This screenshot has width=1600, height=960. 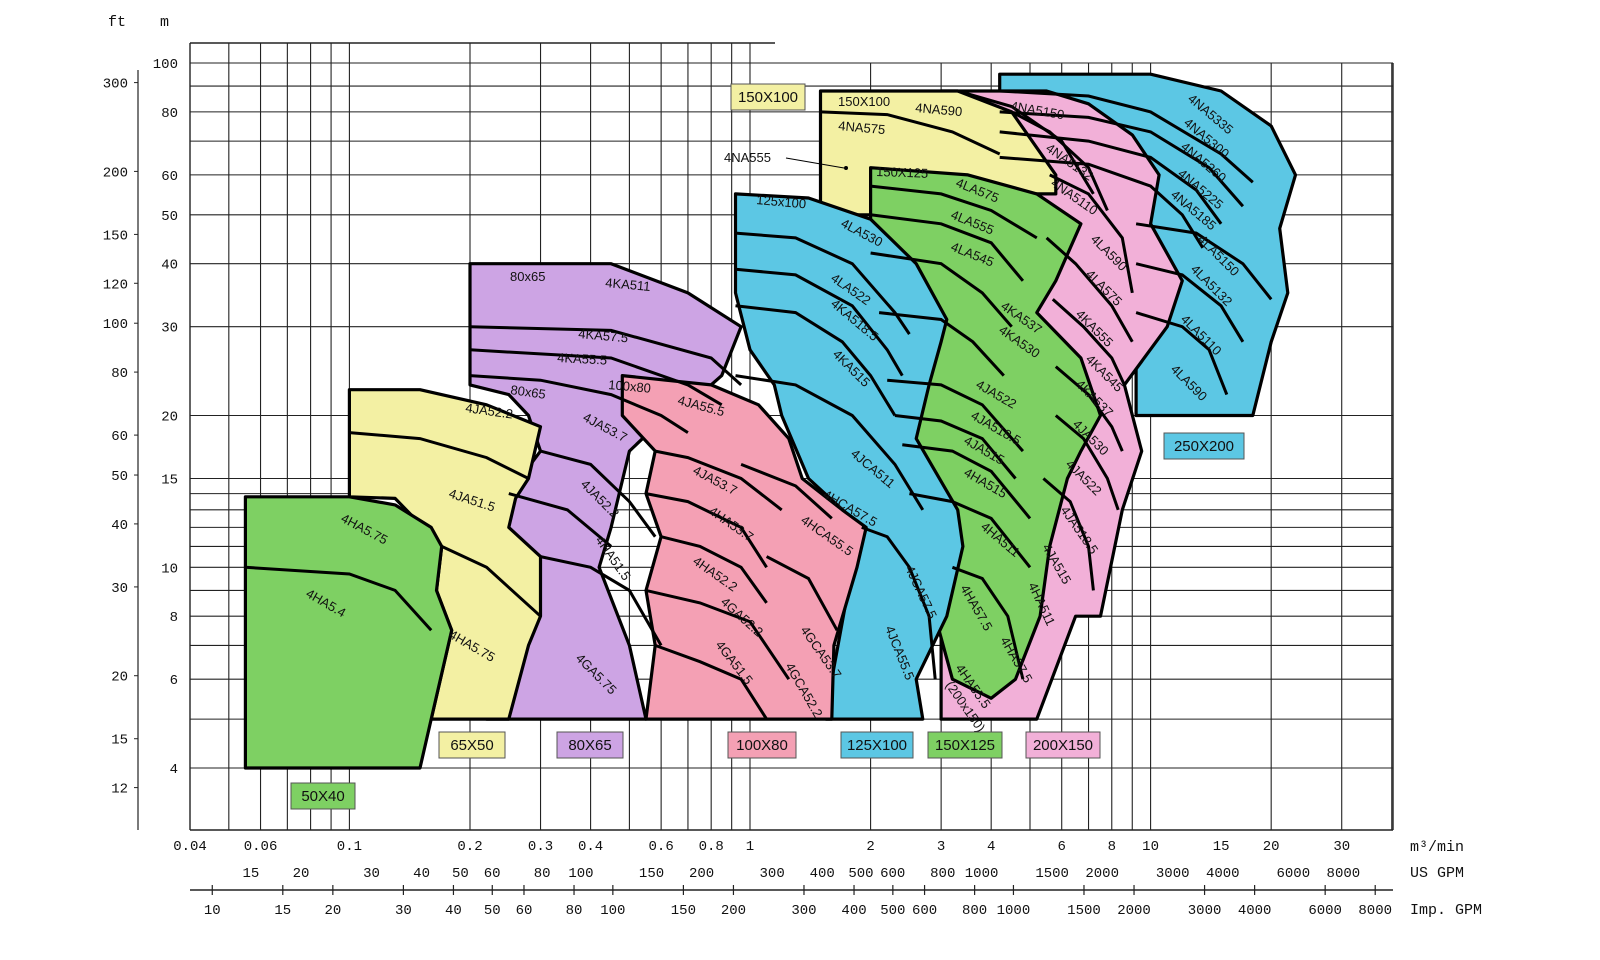 What do you see at coordinates (942, 874) in the screenshot?
I see `x-tick-usgpm: 800` at bounding box center [942, 874].